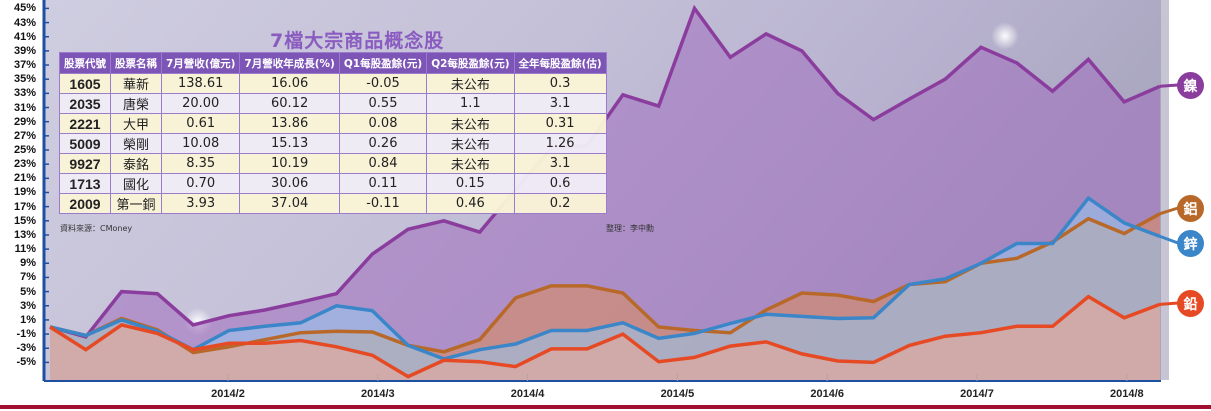  What do you see at coordinates (289, 143) in the screenshot?
I see `cell-growth: 15.13` at bounding box center [289, 143].